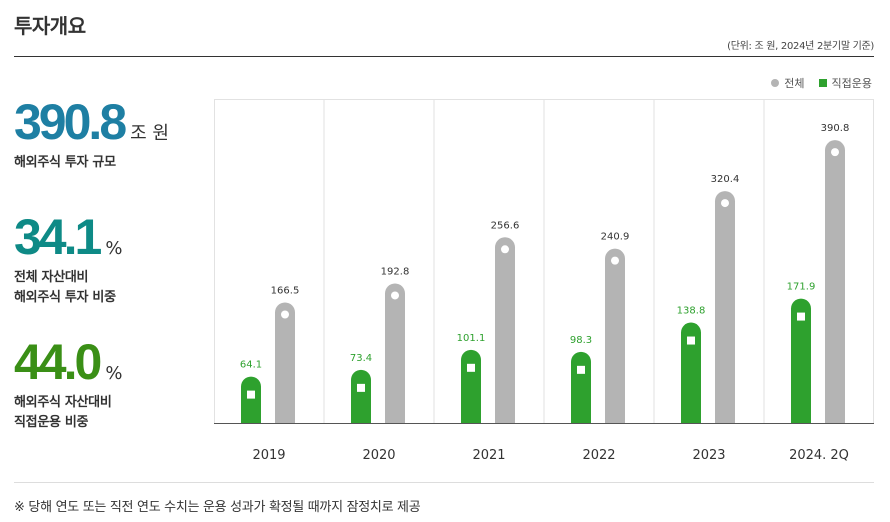 The height and width of the screenshot is (522, 890). What do you see at coordinates (819, 455) in the screenshot?
I see `x-tick-label: 2024. 2Q` at bounding box center [819, 455].